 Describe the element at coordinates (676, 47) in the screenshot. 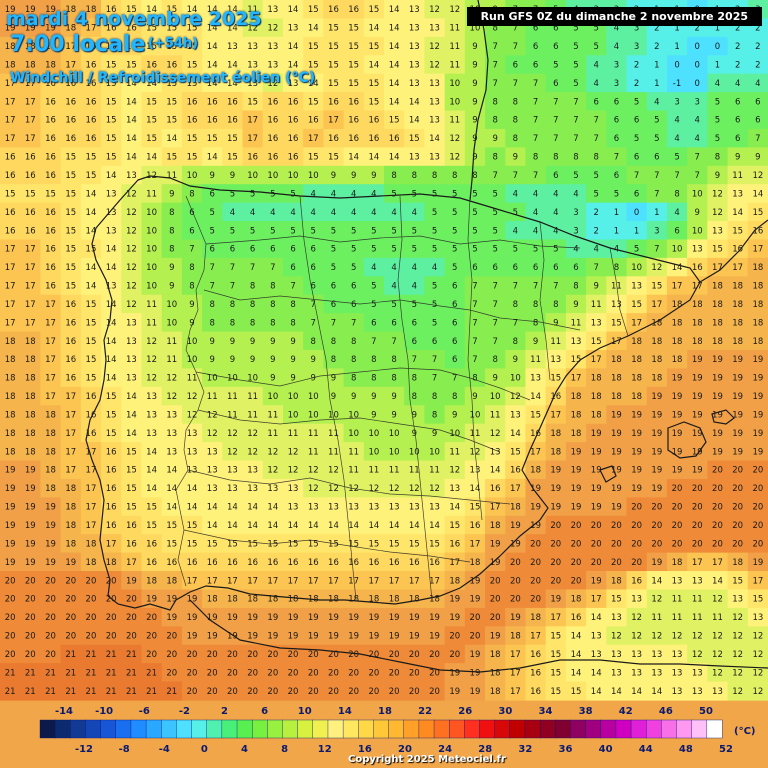

I see `grid-value: 1` at that location.